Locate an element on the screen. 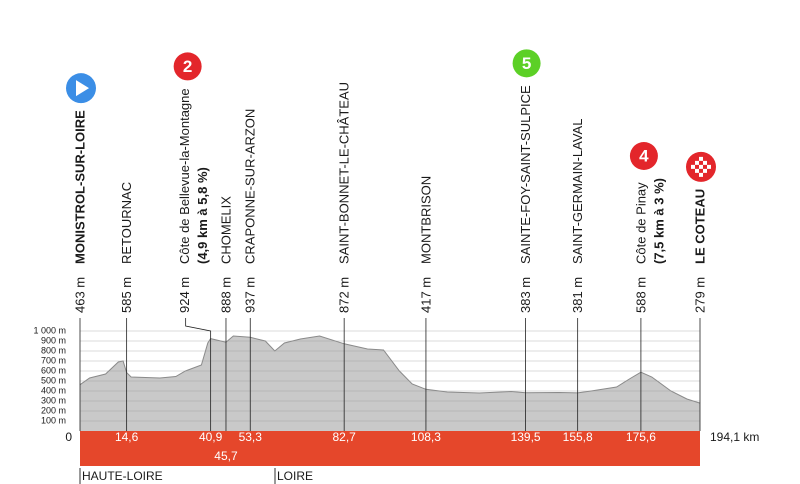 Image resolution: width=800 pixels, height=484 pixels. waypoint-altitude: 417 m is located at coordinates (425, 295).